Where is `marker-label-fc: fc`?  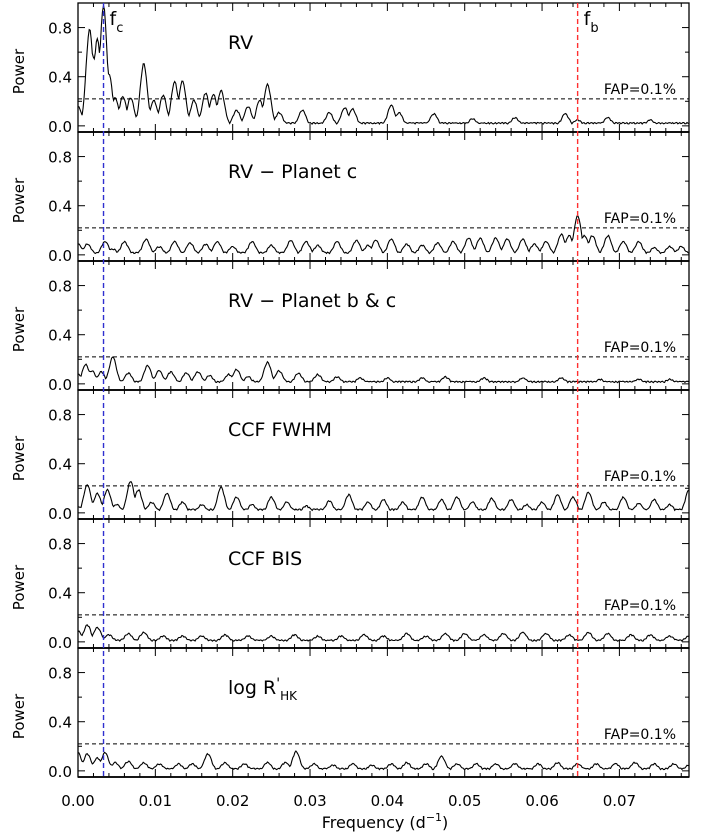 marker-label-fc: fc is located at coordinates (117, 22).